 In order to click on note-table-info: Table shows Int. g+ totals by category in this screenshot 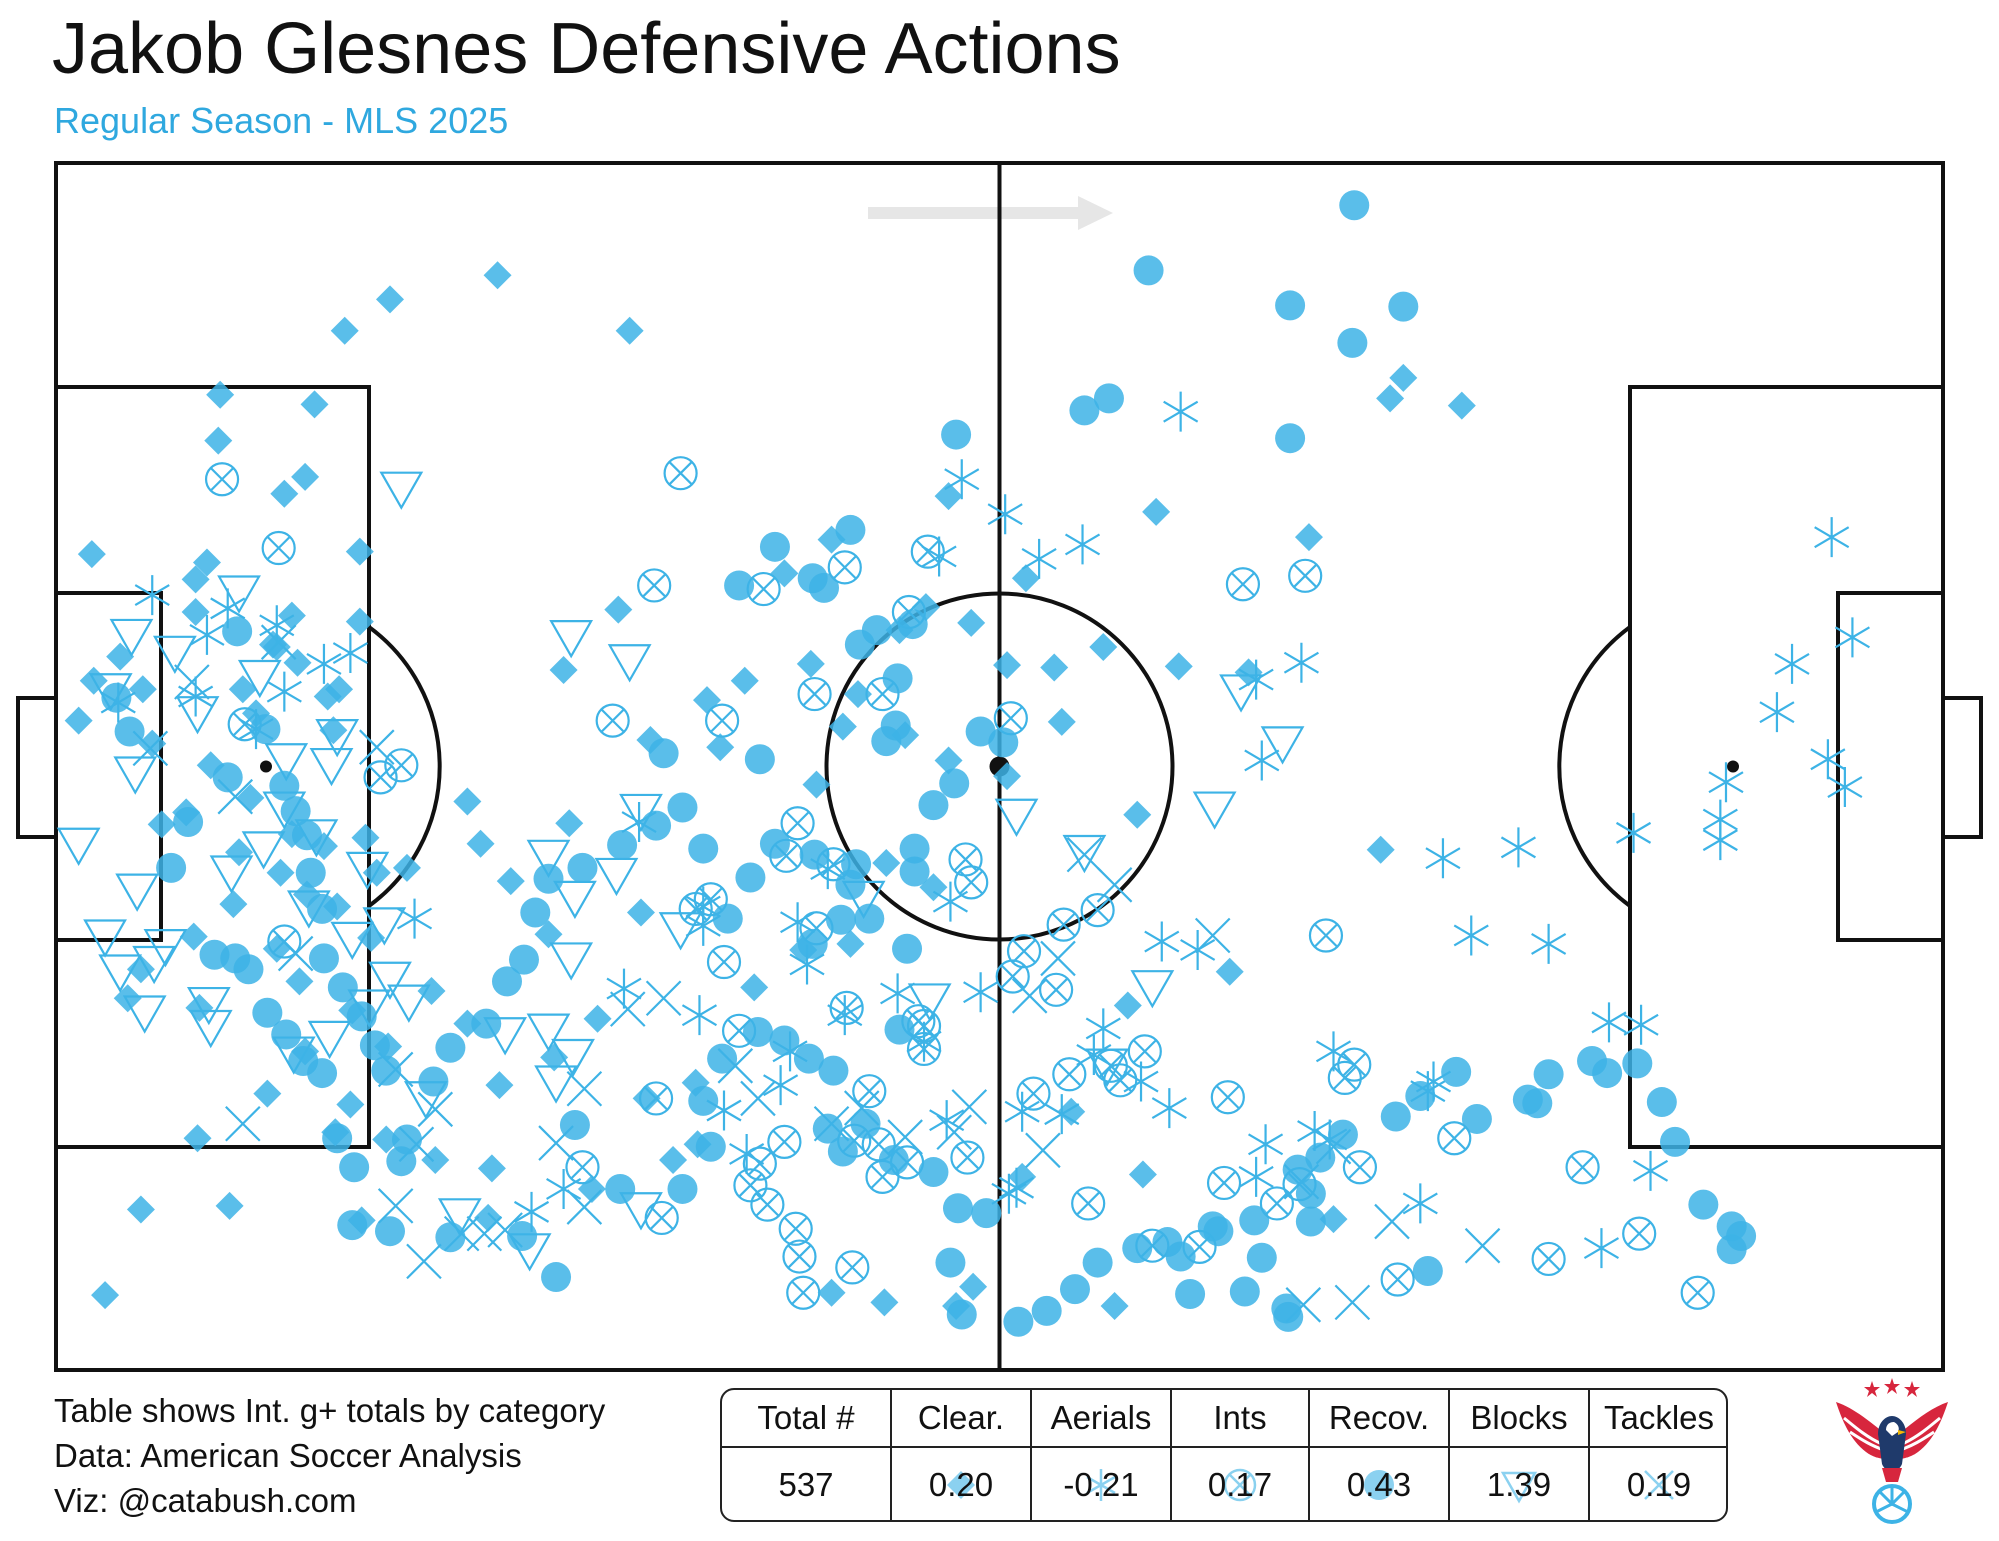, I will do `click(330, 1410)`.